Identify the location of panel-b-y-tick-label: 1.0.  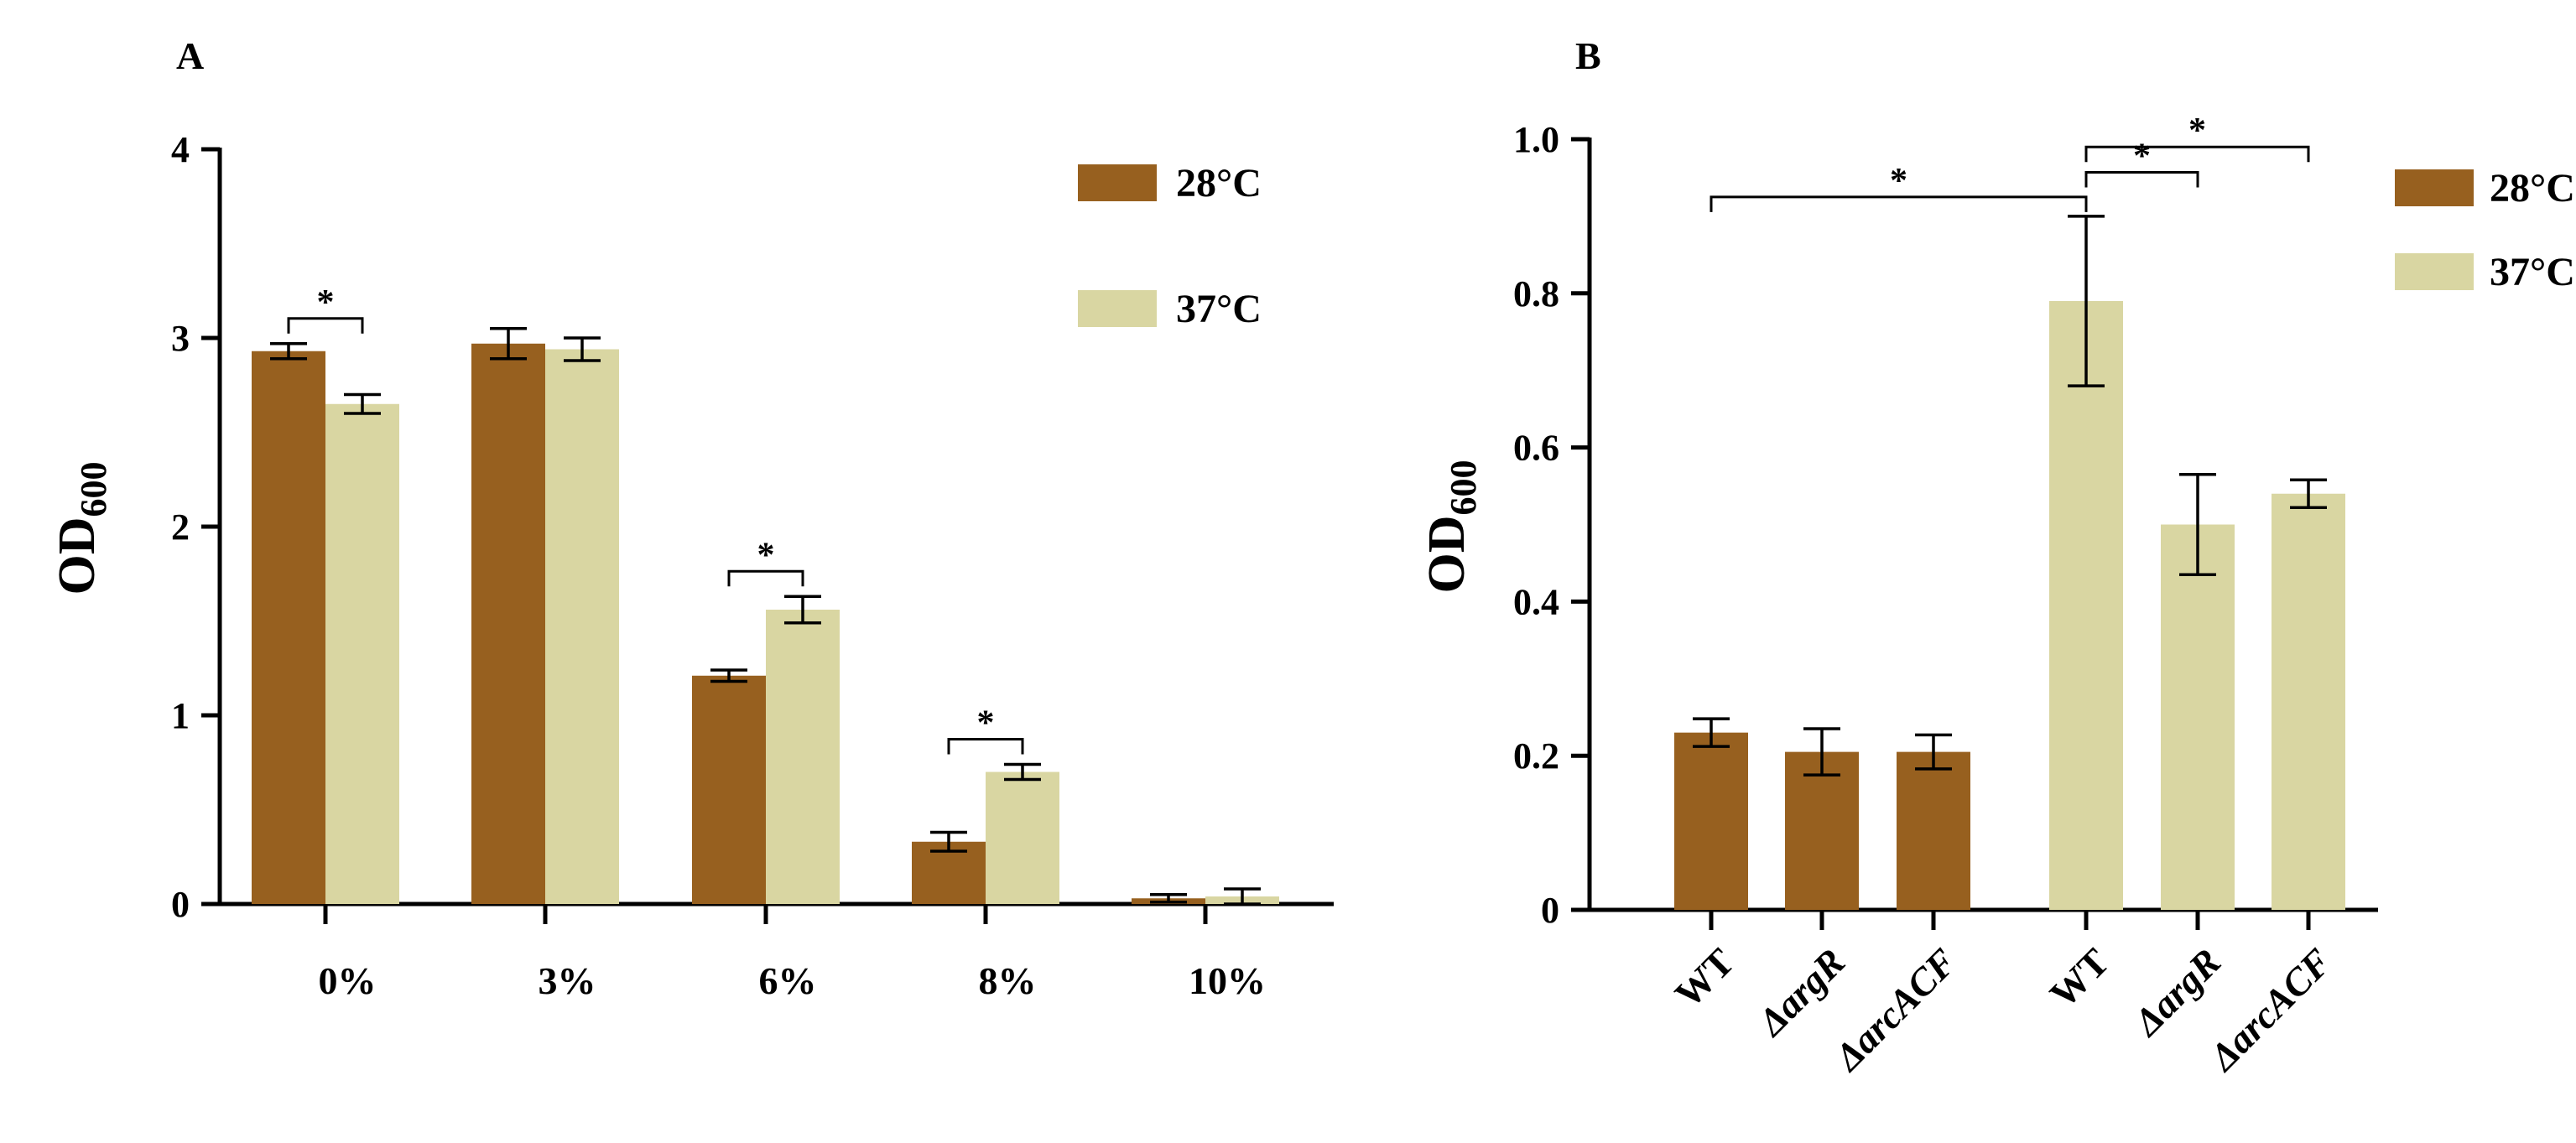
(1536, 139).